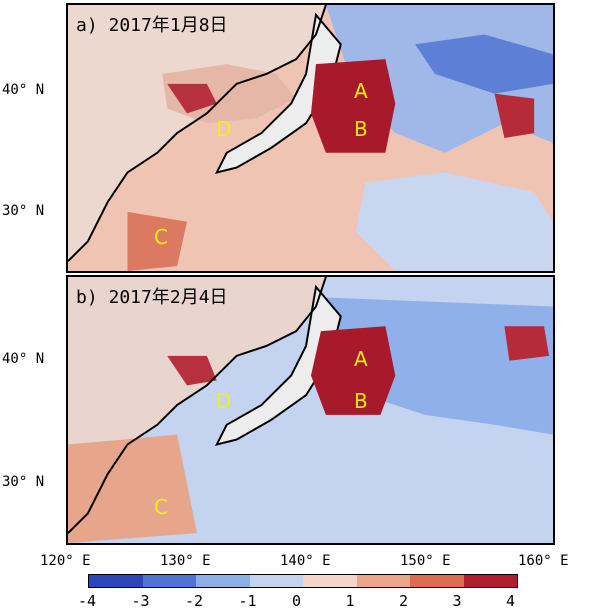 Image resolution: width=600 pixels, height=615 pixels. What do you see at coordinates (454, 221) in the screenshot?
I see `cool-anomaly-south` at bounding box center [454, 221].